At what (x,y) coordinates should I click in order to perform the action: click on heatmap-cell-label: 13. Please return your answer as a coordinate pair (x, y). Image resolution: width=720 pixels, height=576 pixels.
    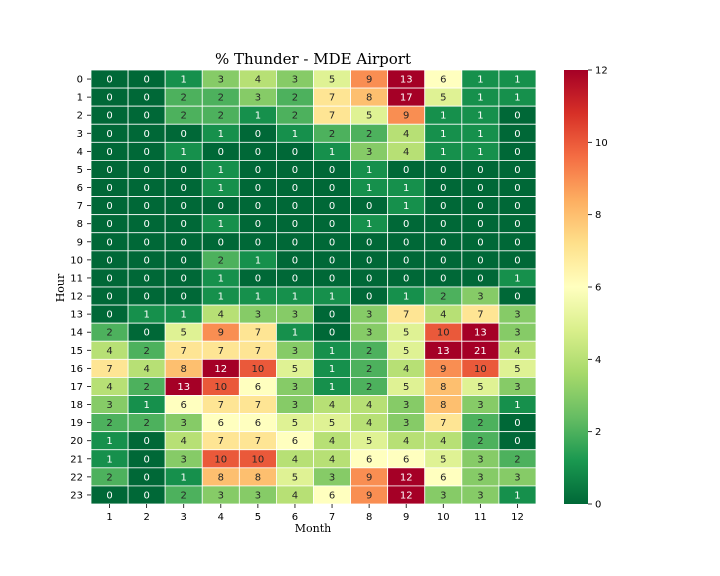
    Looking at the image, I should click on (183, 387).